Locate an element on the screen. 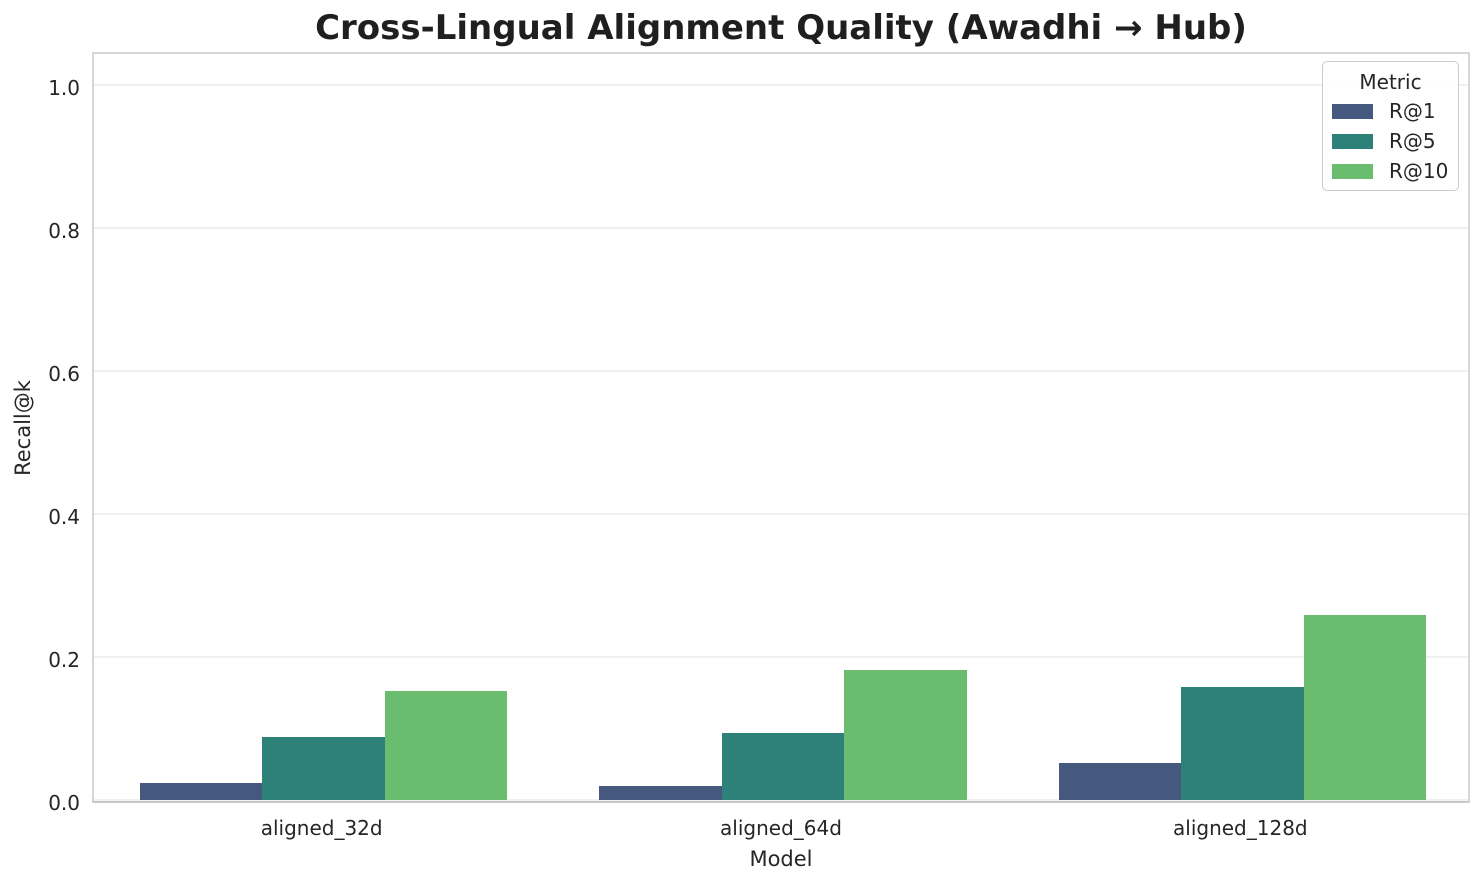 The image size is (1484, 885). legend-item-R@5: R@5 is located at coordinates (1390, 141).